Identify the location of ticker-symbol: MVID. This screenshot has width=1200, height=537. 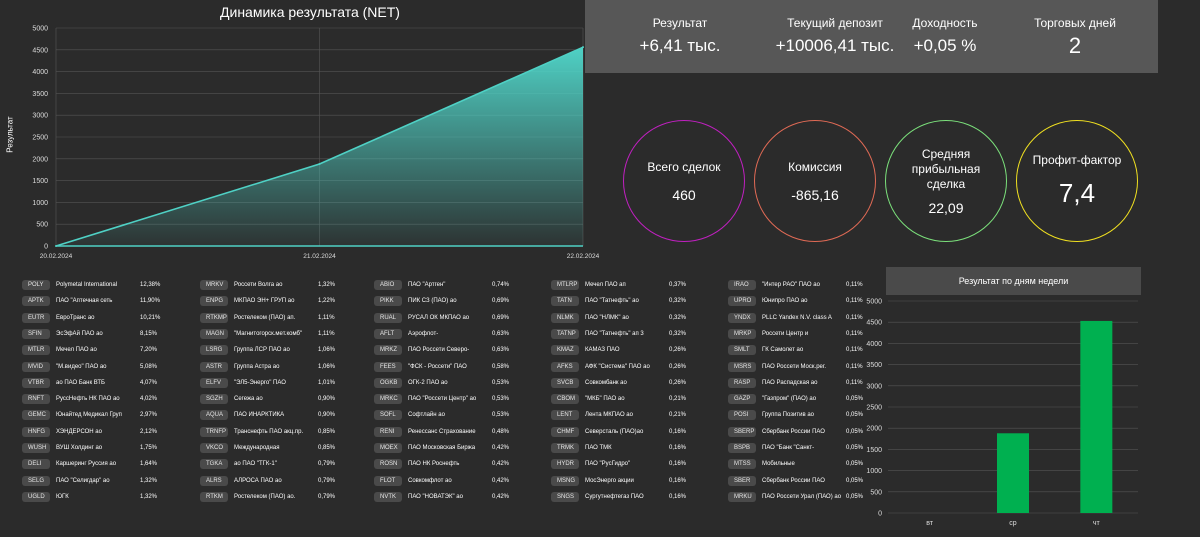
(36, 366).